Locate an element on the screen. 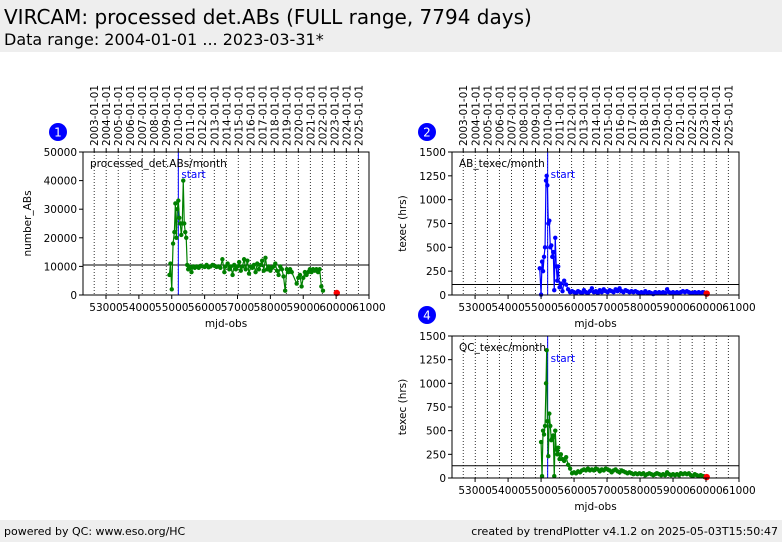  latest-point is located at coordinates (706, 293).